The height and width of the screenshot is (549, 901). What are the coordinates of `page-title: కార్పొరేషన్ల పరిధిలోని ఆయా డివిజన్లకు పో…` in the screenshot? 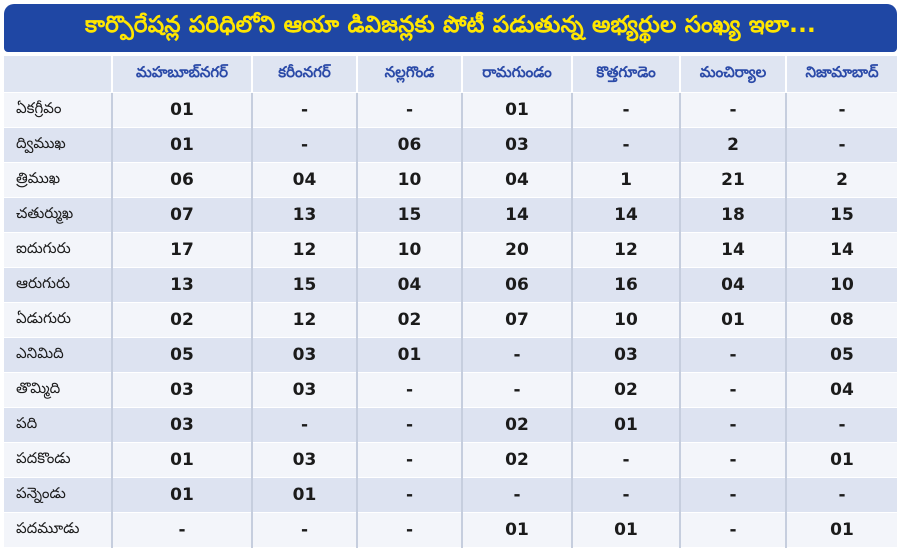 It's located at (450, 25).